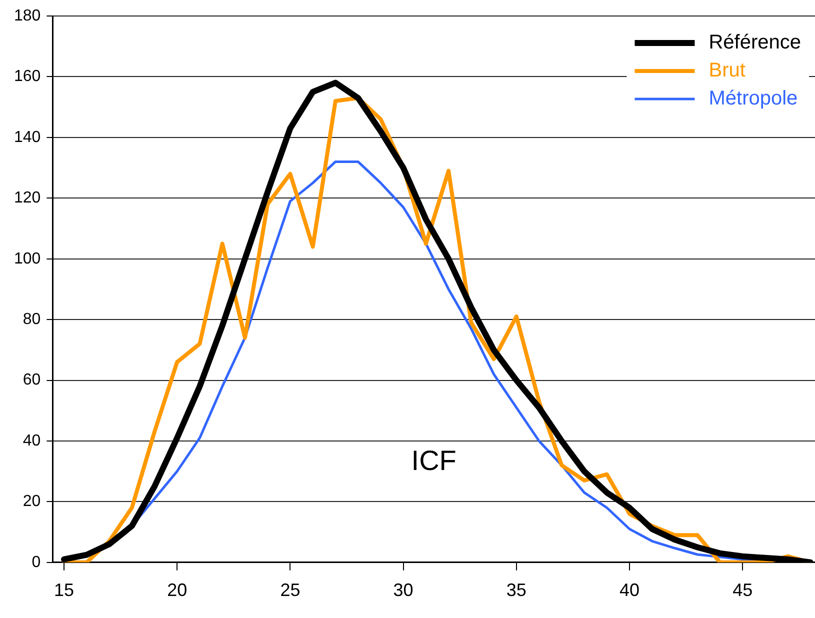 Image resolution: width=815 pixels, height=618 pixels. Describe the element at coordinates (630, 590) in the screenshot. I see `x-tick-label: 40` at that location.